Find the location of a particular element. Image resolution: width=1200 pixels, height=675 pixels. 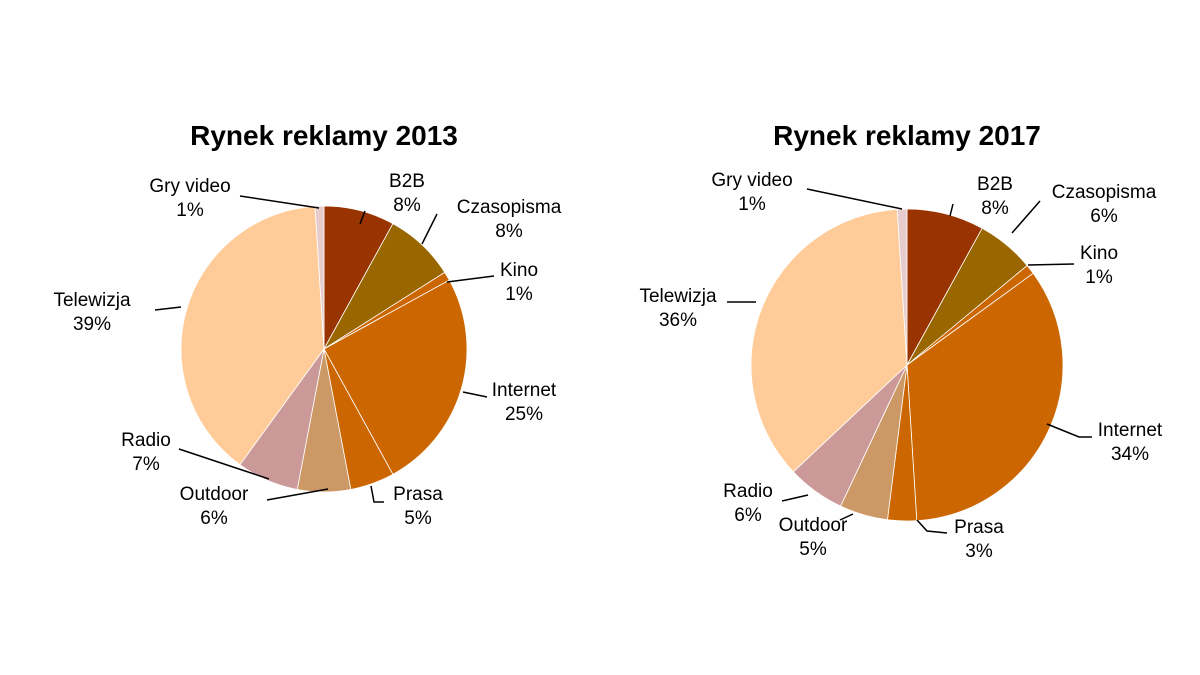

slice-value-prasa: 5% is located at coordinates (418, 518).